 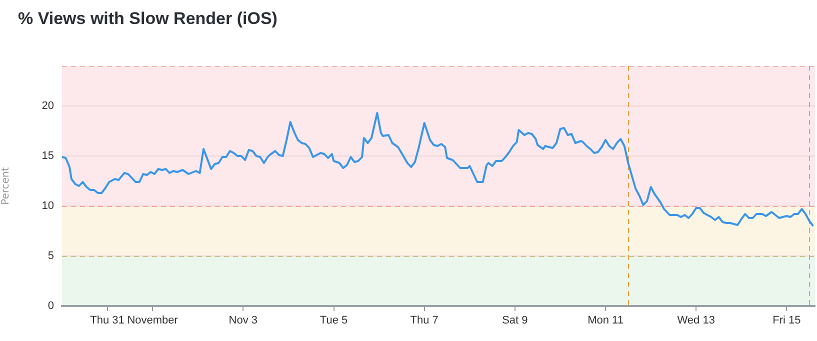 I want to click on y-tick-label: 15, so click(x=48, y=156).